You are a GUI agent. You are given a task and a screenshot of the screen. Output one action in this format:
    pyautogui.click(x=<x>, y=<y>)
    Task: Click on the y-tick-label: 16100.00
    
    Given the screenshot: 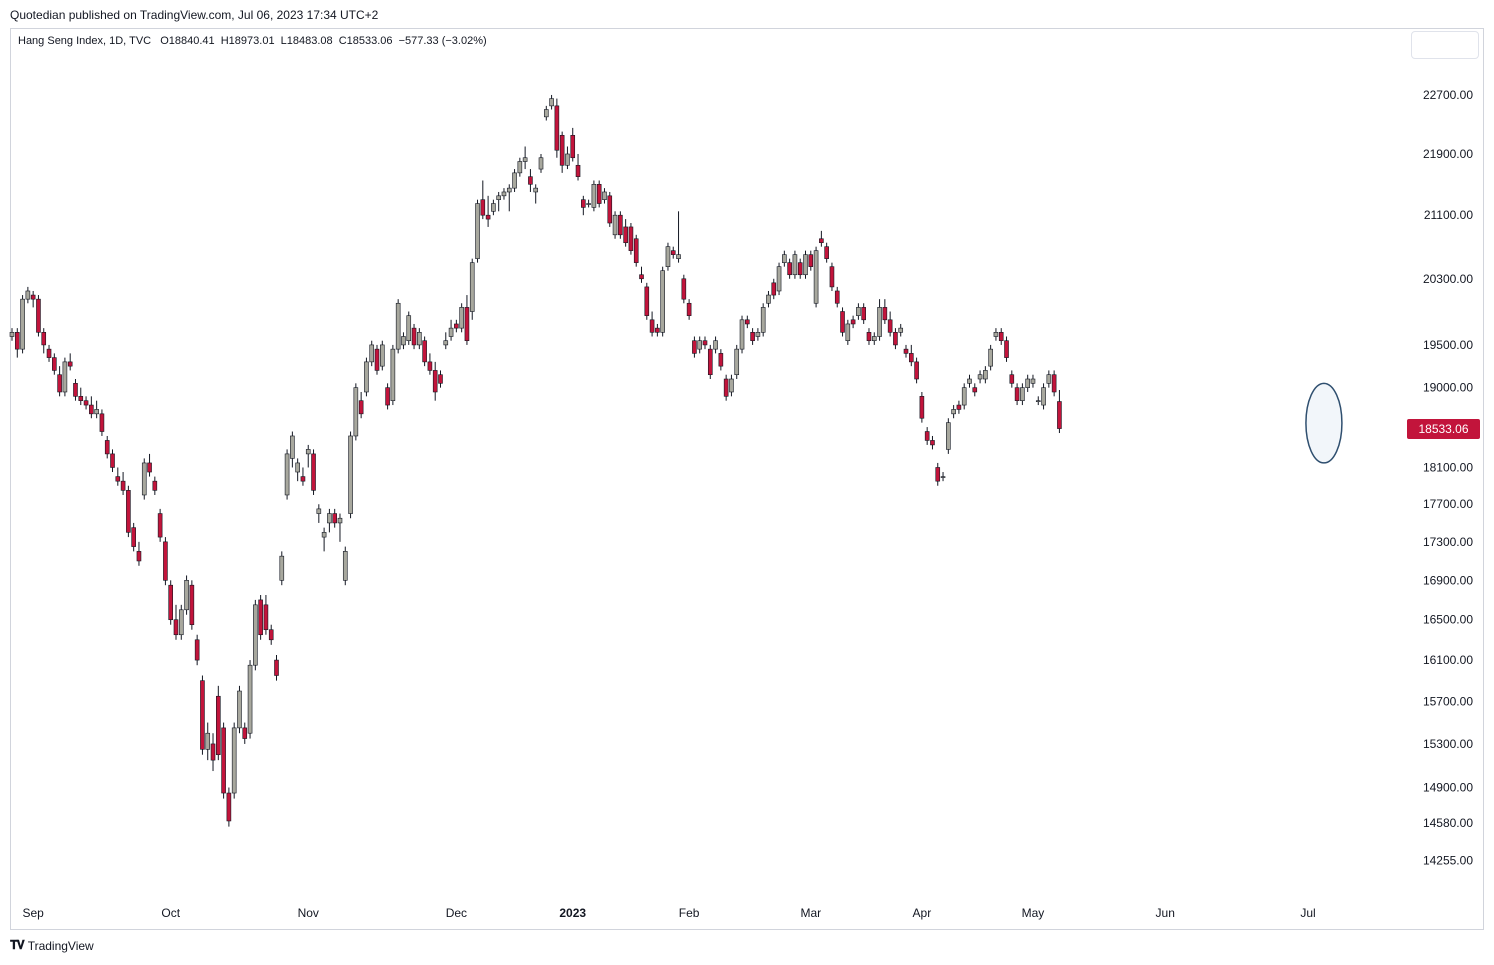 What is the action you would take?
    pyautogui.click(x=1448, y=660)
    